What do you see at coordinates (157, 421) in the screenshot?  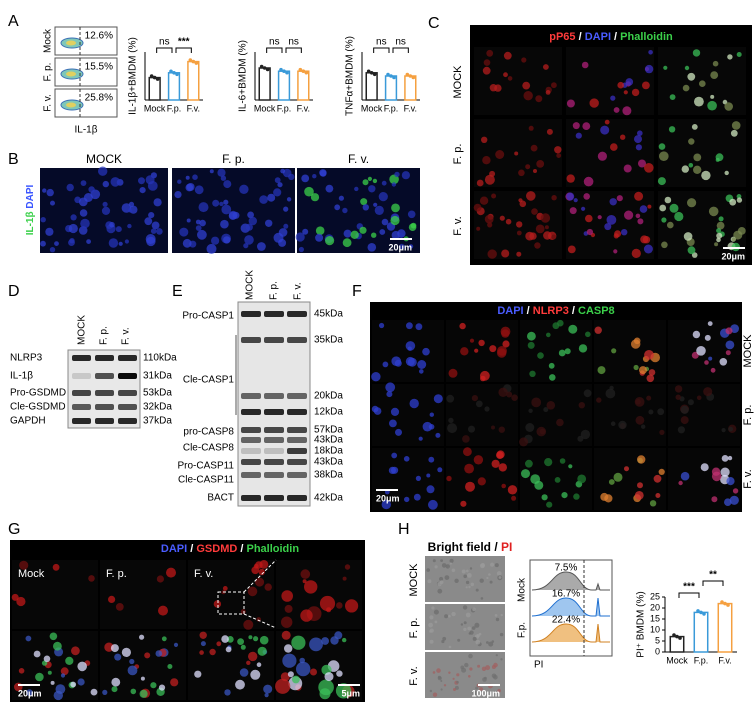 I see `kda-label: 37kDa` at bounding box center [157, 421].